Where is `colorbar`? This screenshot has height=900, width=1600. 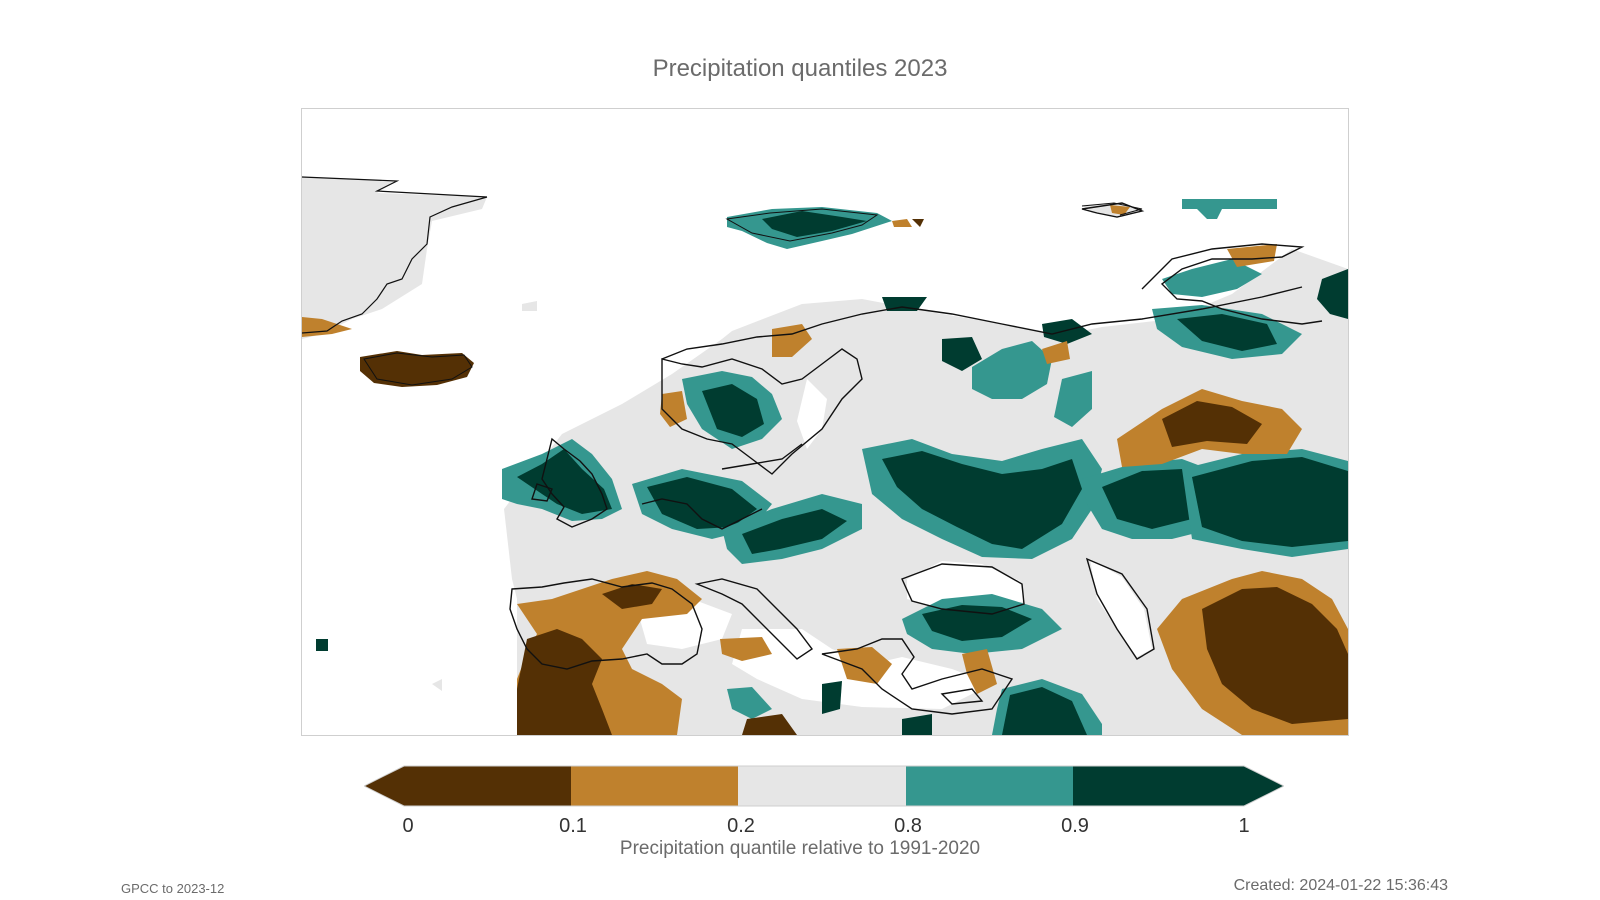
colorbar is located at coordinates (824, 786).